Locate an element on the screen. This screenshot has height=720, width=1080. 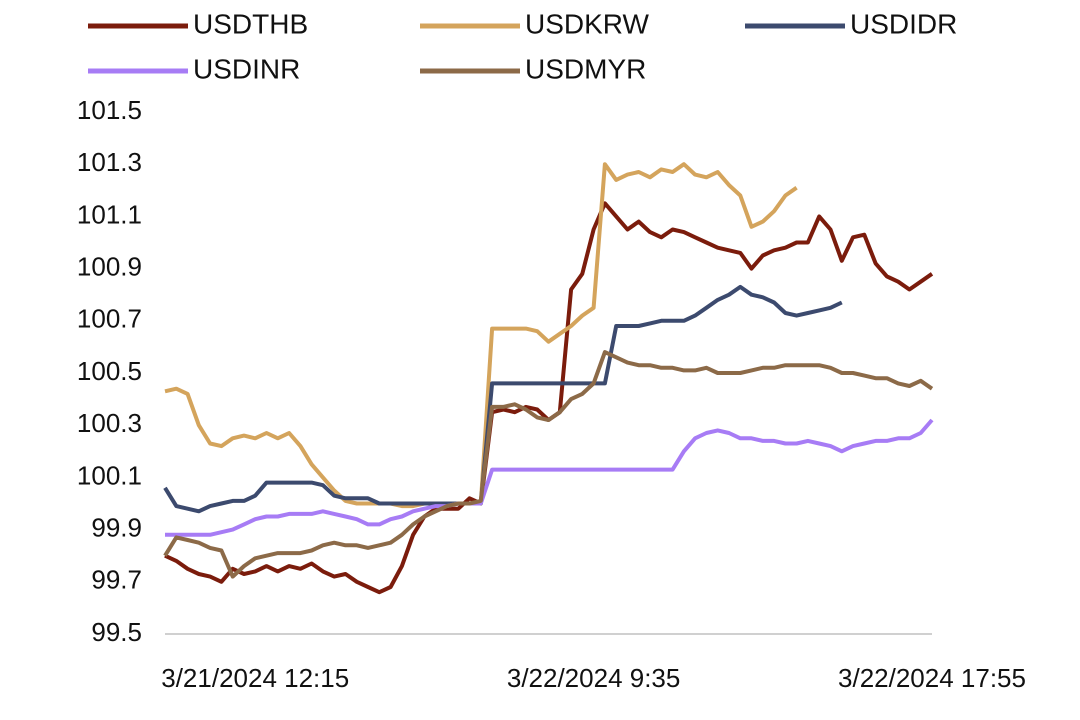
y-tick-label: 101.1 is located at coordinates (109, 214).